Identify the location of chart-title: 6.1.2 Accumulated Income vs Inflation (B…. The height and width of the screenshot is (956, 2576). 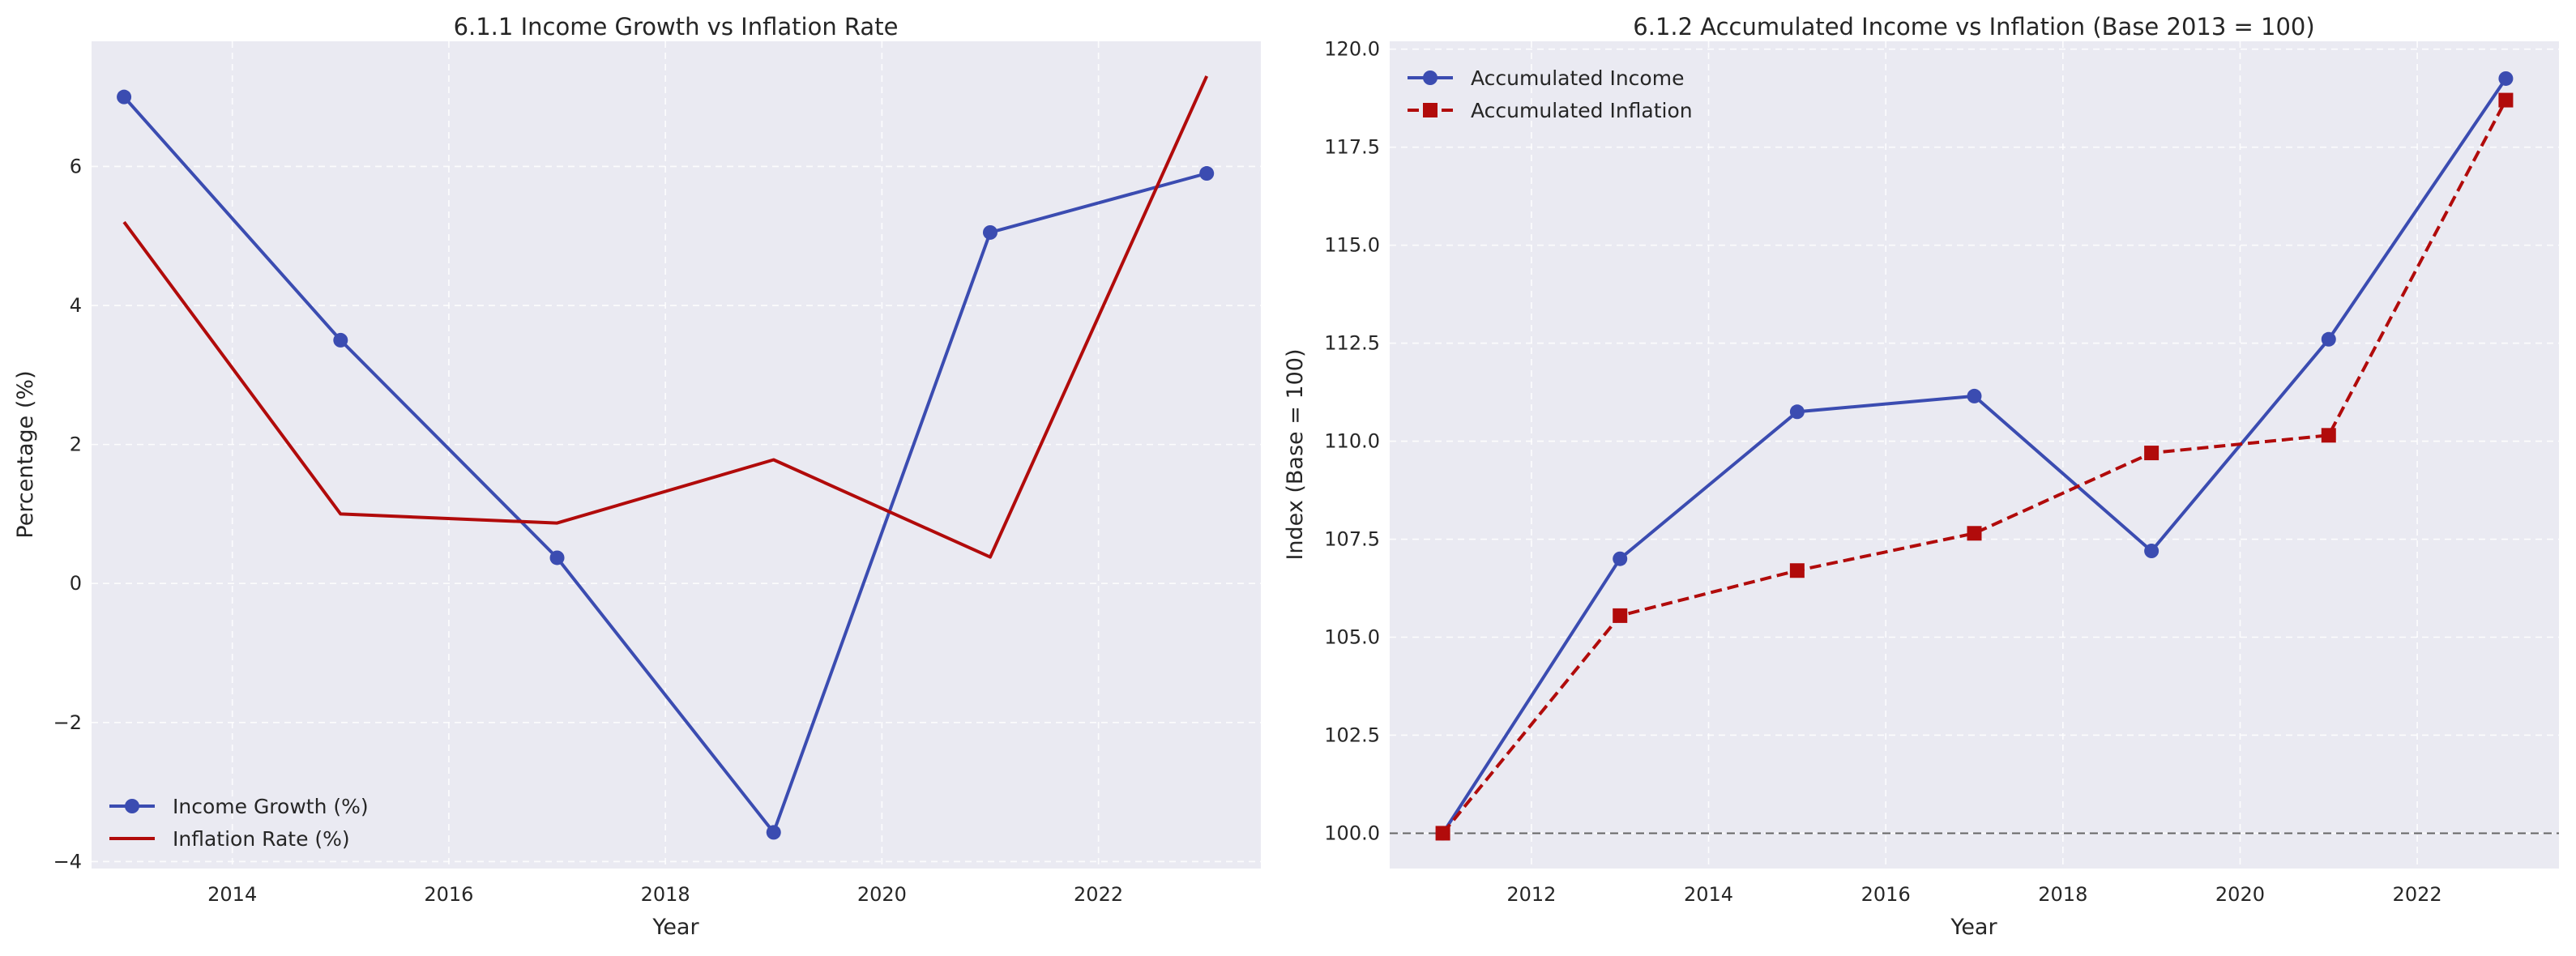
(1973, 27).